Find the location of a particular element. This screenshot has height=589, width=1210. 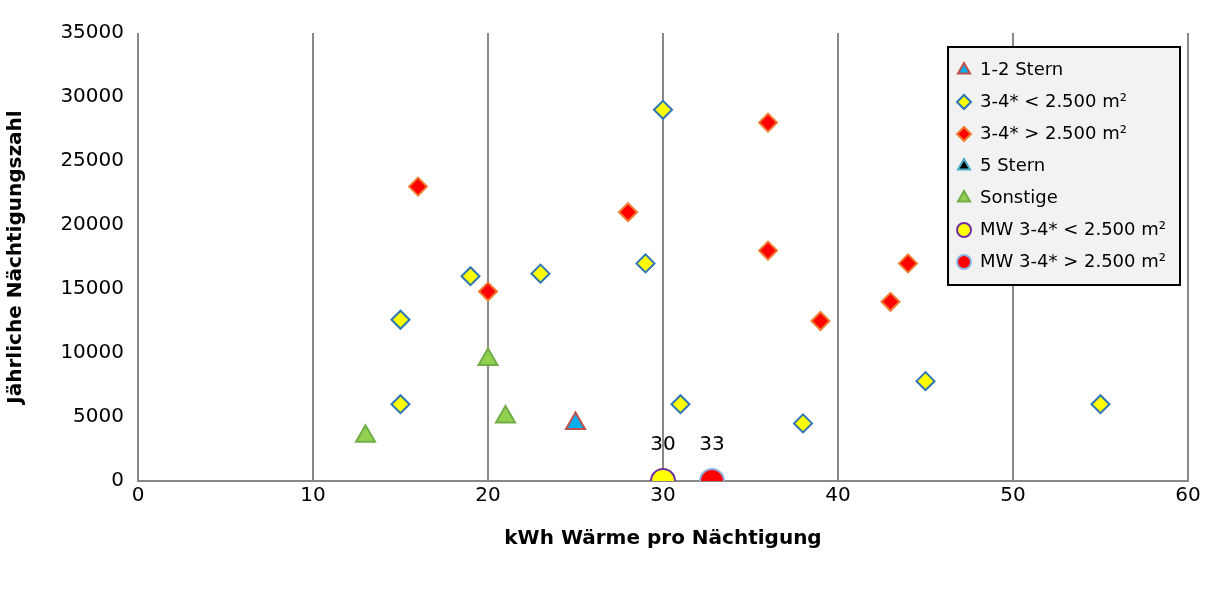

y-tick-label: 25000 is located at coordinates (92, 159).